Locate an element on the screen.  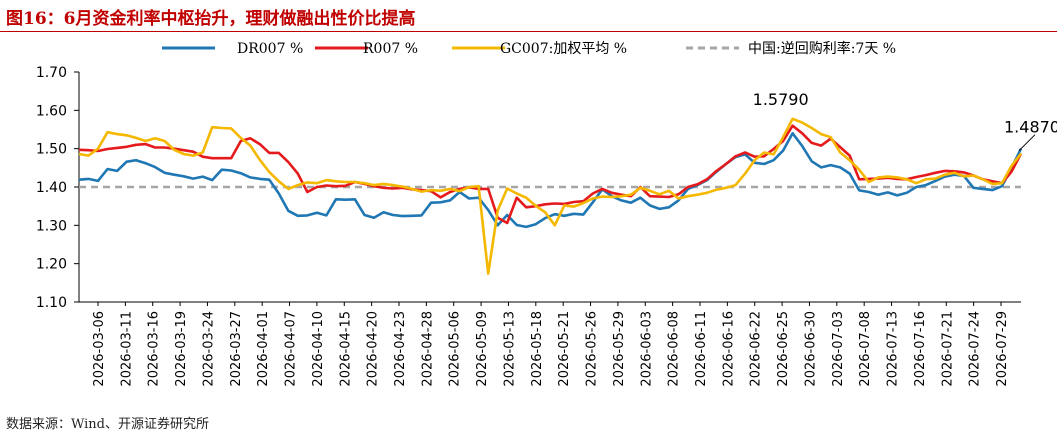
x-tick-label: 2026-04-20 is located at coordinates (373, 349).